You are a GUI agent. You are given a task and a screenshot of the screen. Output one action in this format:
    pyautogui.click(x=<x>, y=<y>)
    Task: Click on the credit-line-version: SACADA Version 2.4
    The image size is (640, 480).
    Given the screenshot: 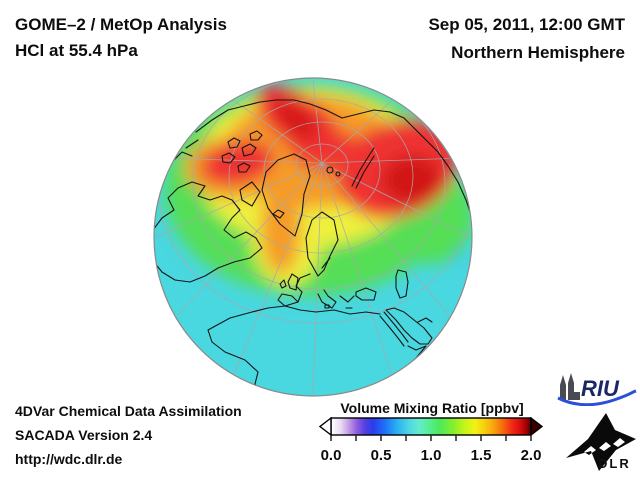 What is the action you would take?
    pyautogui.click(x=84, y=435)
    